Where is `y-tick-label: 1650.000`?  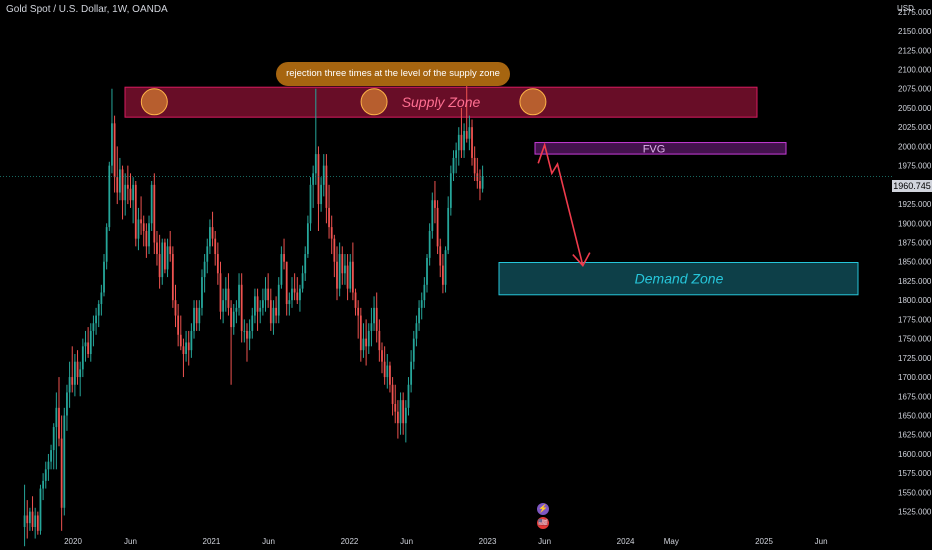 y-tick-label: 1650.000 is located at coordinates (915, 416).